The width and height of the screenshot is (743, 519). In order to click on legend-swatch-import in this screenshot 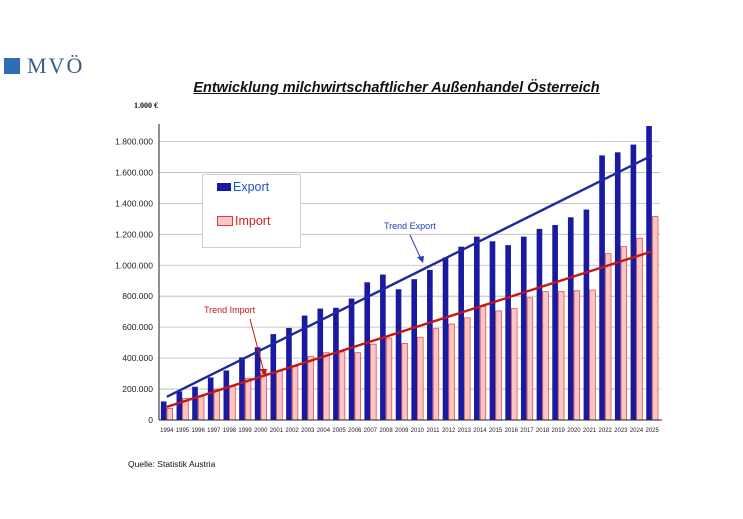, I will do `click(225, 221)`.